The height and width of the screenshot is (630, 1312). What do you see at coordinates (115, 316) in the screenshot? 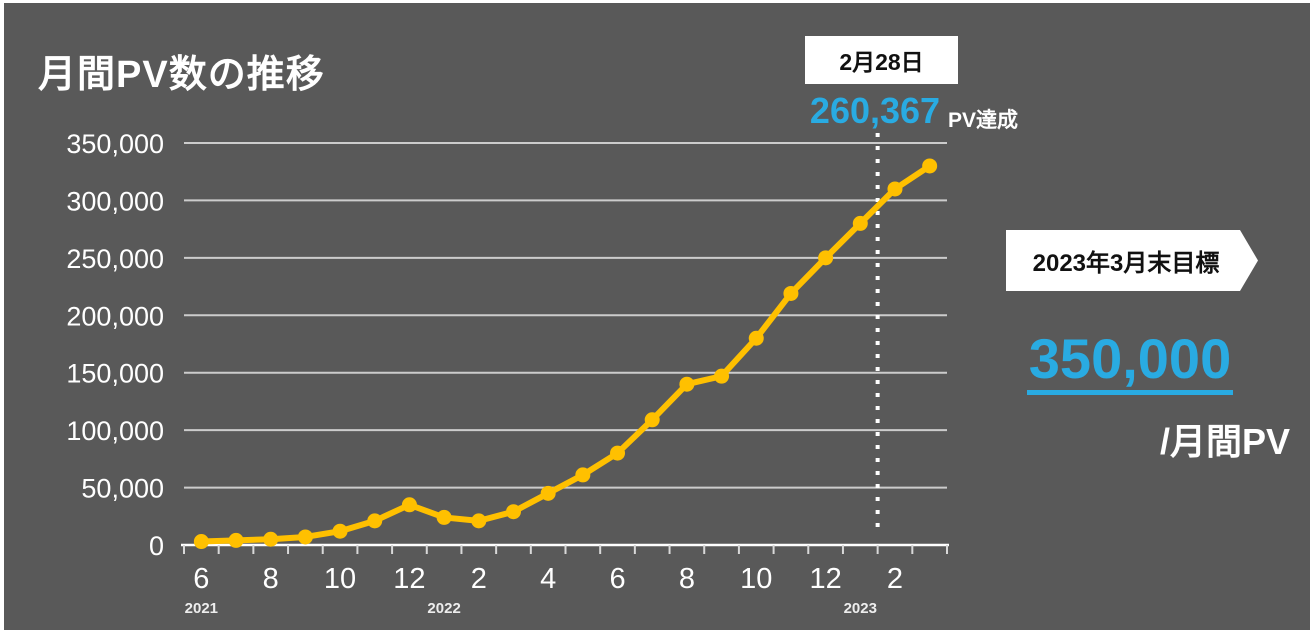
I see `y-axis-label: 200,000` at bounding box center [115, 316].